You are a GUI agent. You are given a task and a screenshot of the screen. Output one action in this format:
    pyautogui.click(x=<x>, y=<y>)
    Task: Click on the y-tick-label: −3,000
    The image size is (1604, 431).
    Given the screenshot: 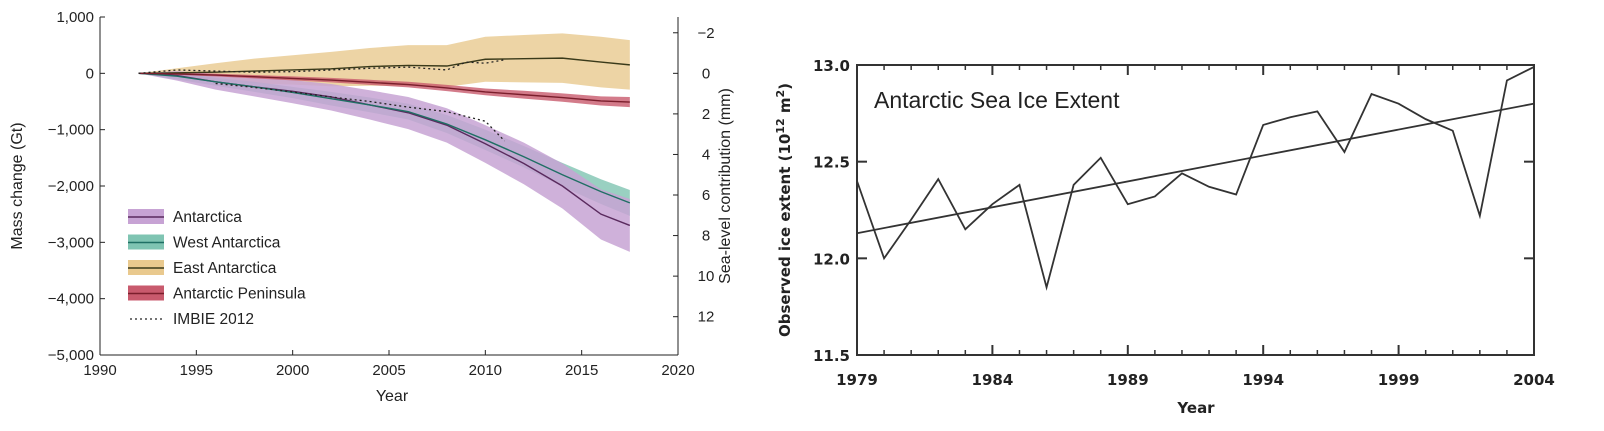 What is the action you would take?
    pyautogui.click(x=71, y=242)
    